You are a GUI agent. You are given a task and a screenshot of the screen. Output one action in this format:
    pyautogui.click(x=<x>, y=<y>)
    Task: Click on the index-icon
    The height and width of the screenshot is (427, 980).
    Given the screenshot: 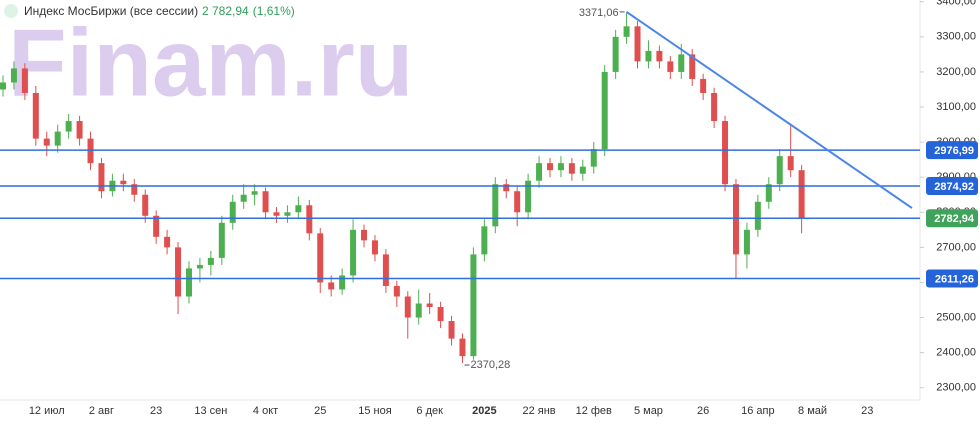 What is the action you would take?
    pyautogui.click(x=11, y=11)
    